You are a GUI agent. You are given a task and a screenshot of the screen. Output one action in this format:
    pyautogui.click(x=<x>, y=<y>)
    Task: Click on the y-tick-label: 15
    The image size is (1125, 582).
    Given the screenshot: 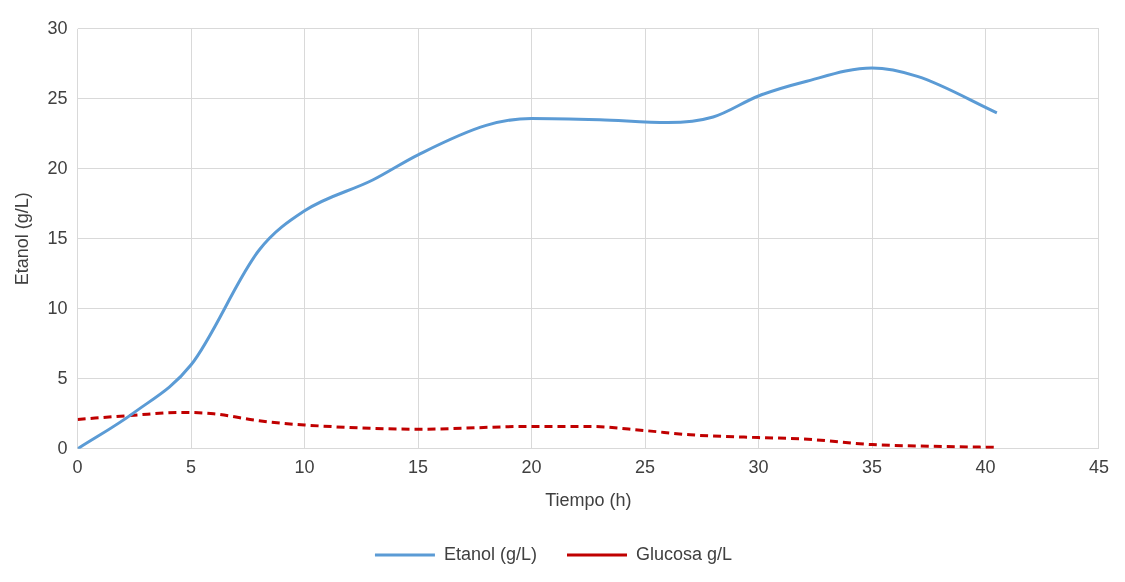 What is the action you would take?
    pyautogui.click(x=57, y=237)
    